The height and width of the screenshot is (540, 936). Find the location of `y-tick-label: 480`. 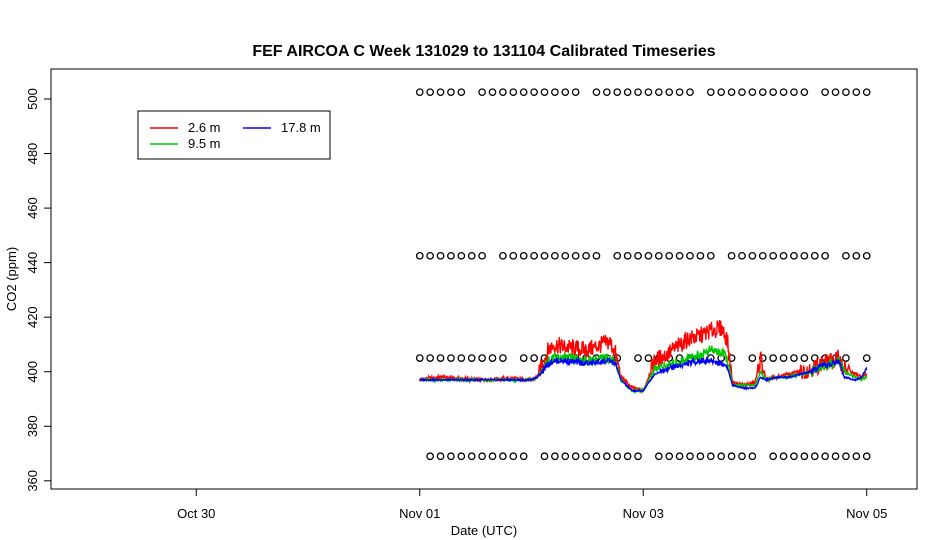

y-tick-label: 480 is located at coordinates (32, 154).